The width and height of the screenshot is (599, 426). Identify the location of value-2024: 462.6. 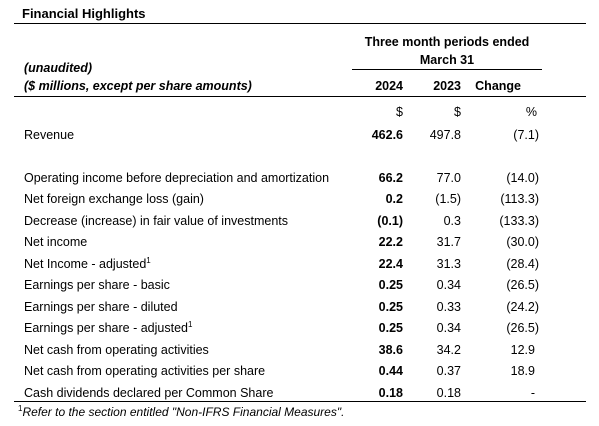
(387, 135).